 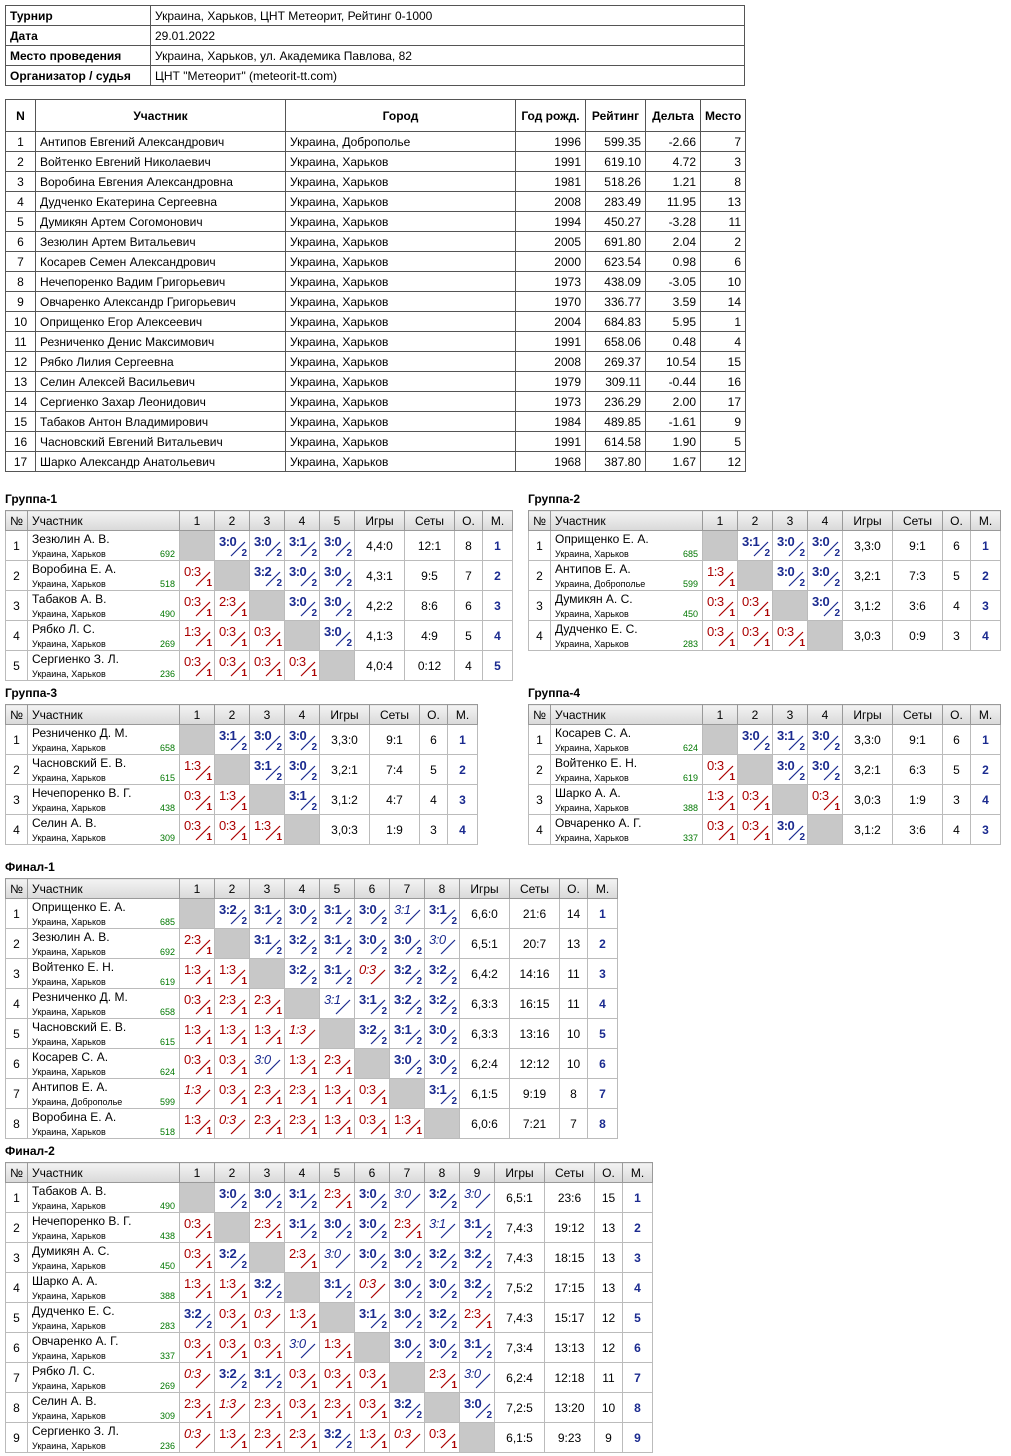 I want to click on group-header-opponent: 4, so click(x=825, y=520).